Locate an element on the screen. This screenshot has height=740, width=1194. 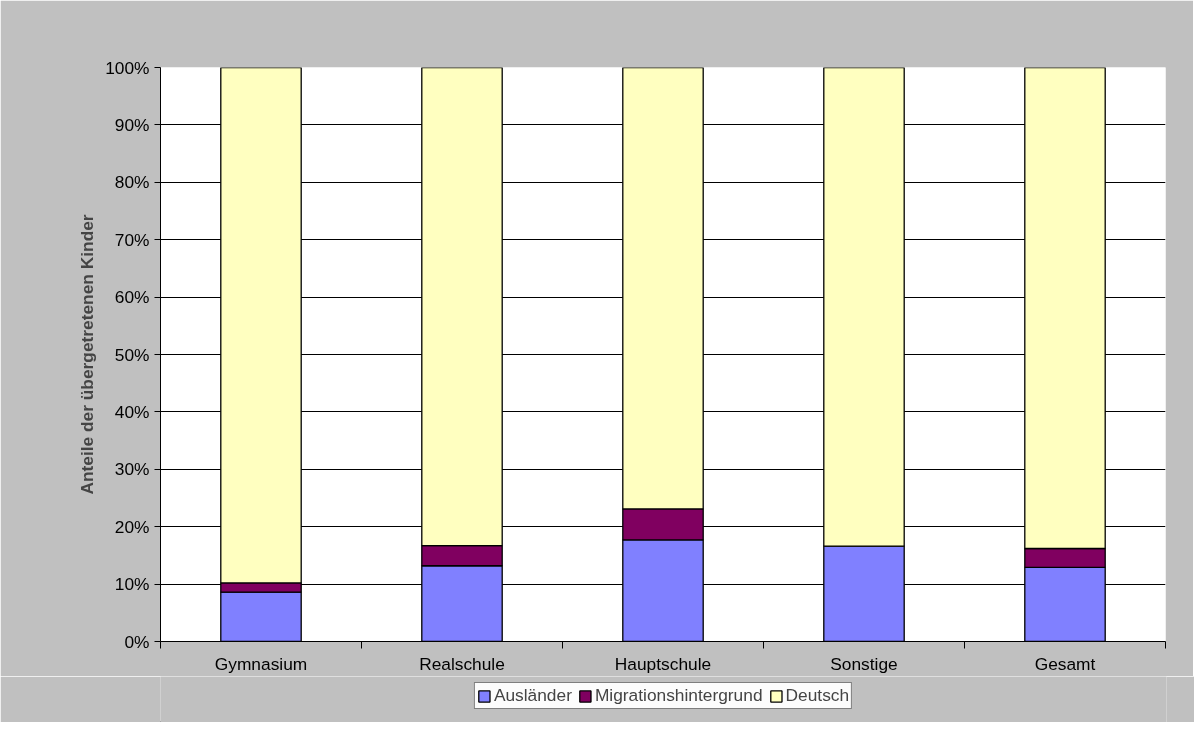
y-tick-label: 80% is located at coordinates (132, 182).